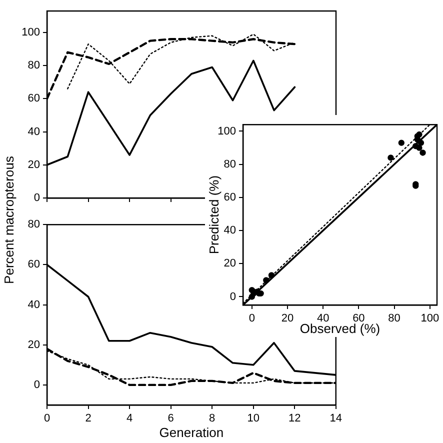 This screenshot has width=443, height=443. Describe the element at coordinates (191, 432) in the screenshot. I see `x-axis-title: Generation` at that location.